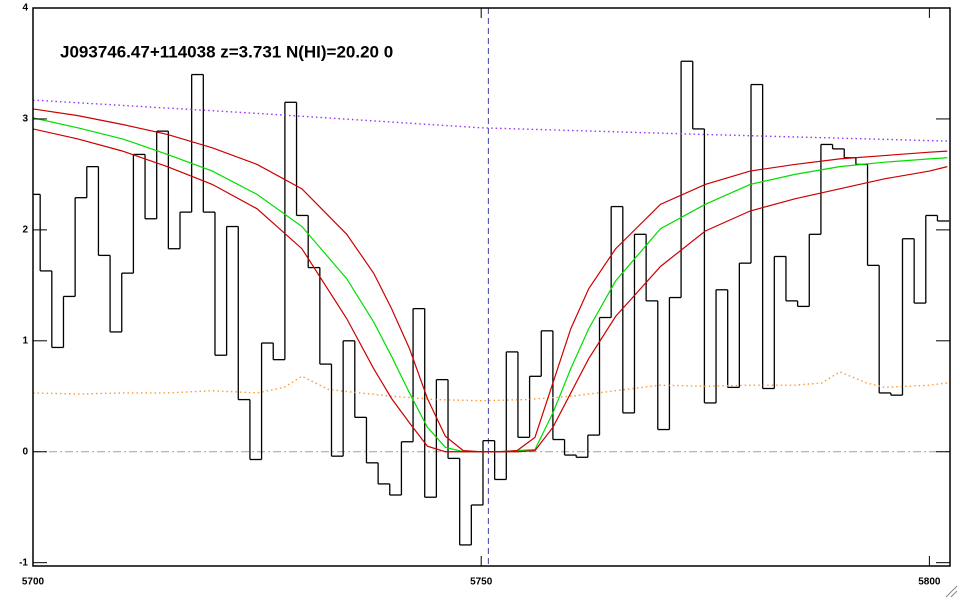 This screenshot has width=960, height=605. I want to click on x-tick-label: 5800, so click(929, 582).